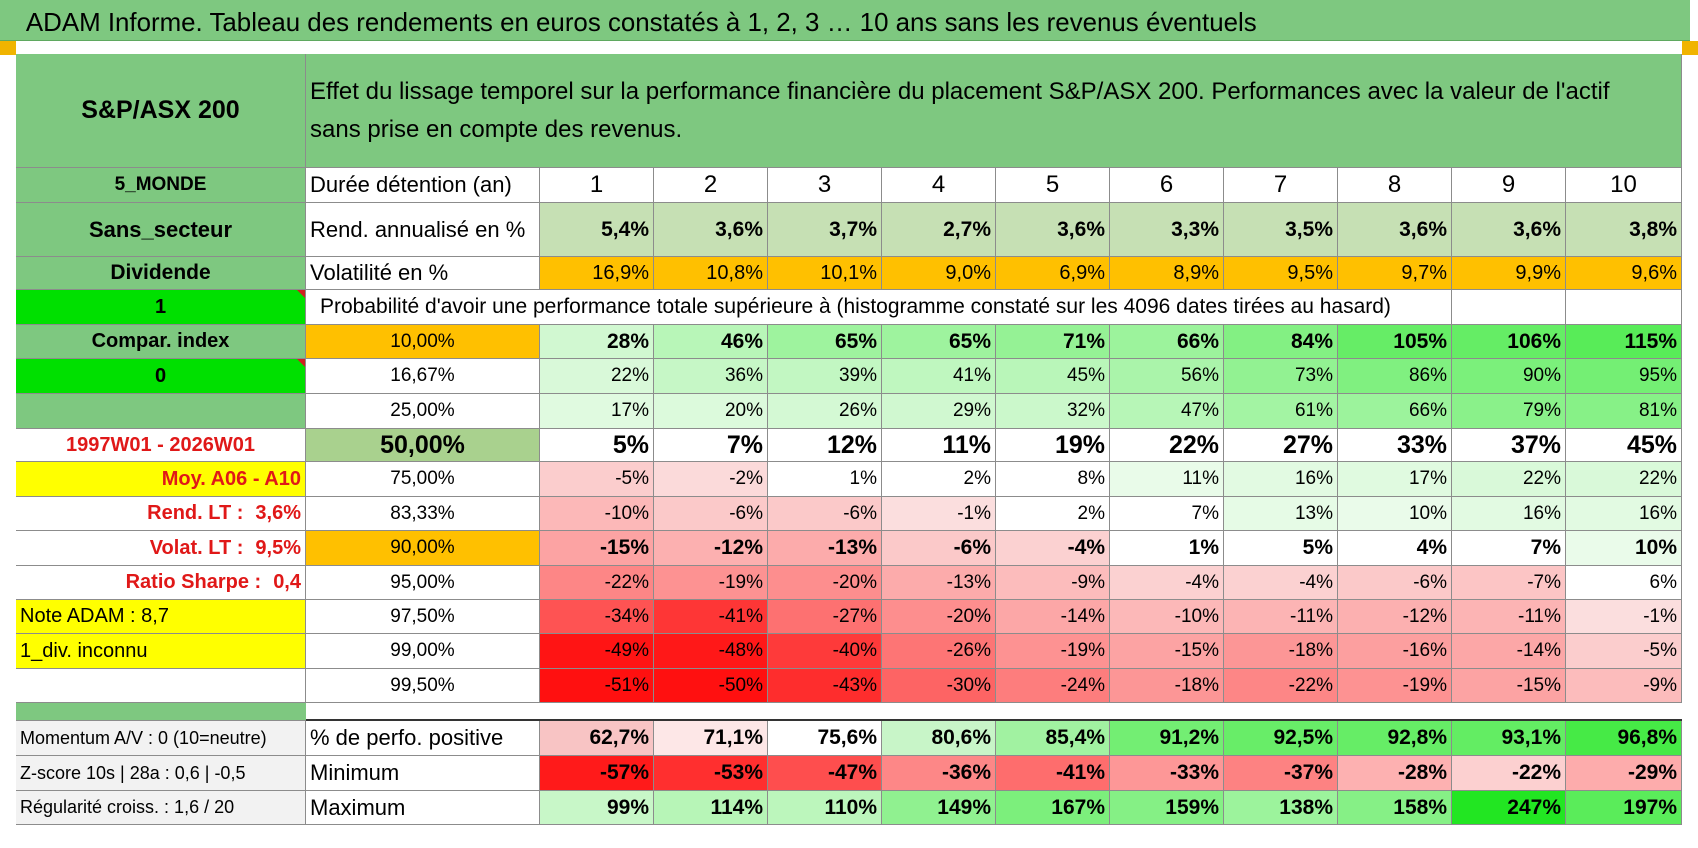 The width and height of the screenshot is (1698, 848). I want to click on quantile-cell: 19%, so click(1053, 445).